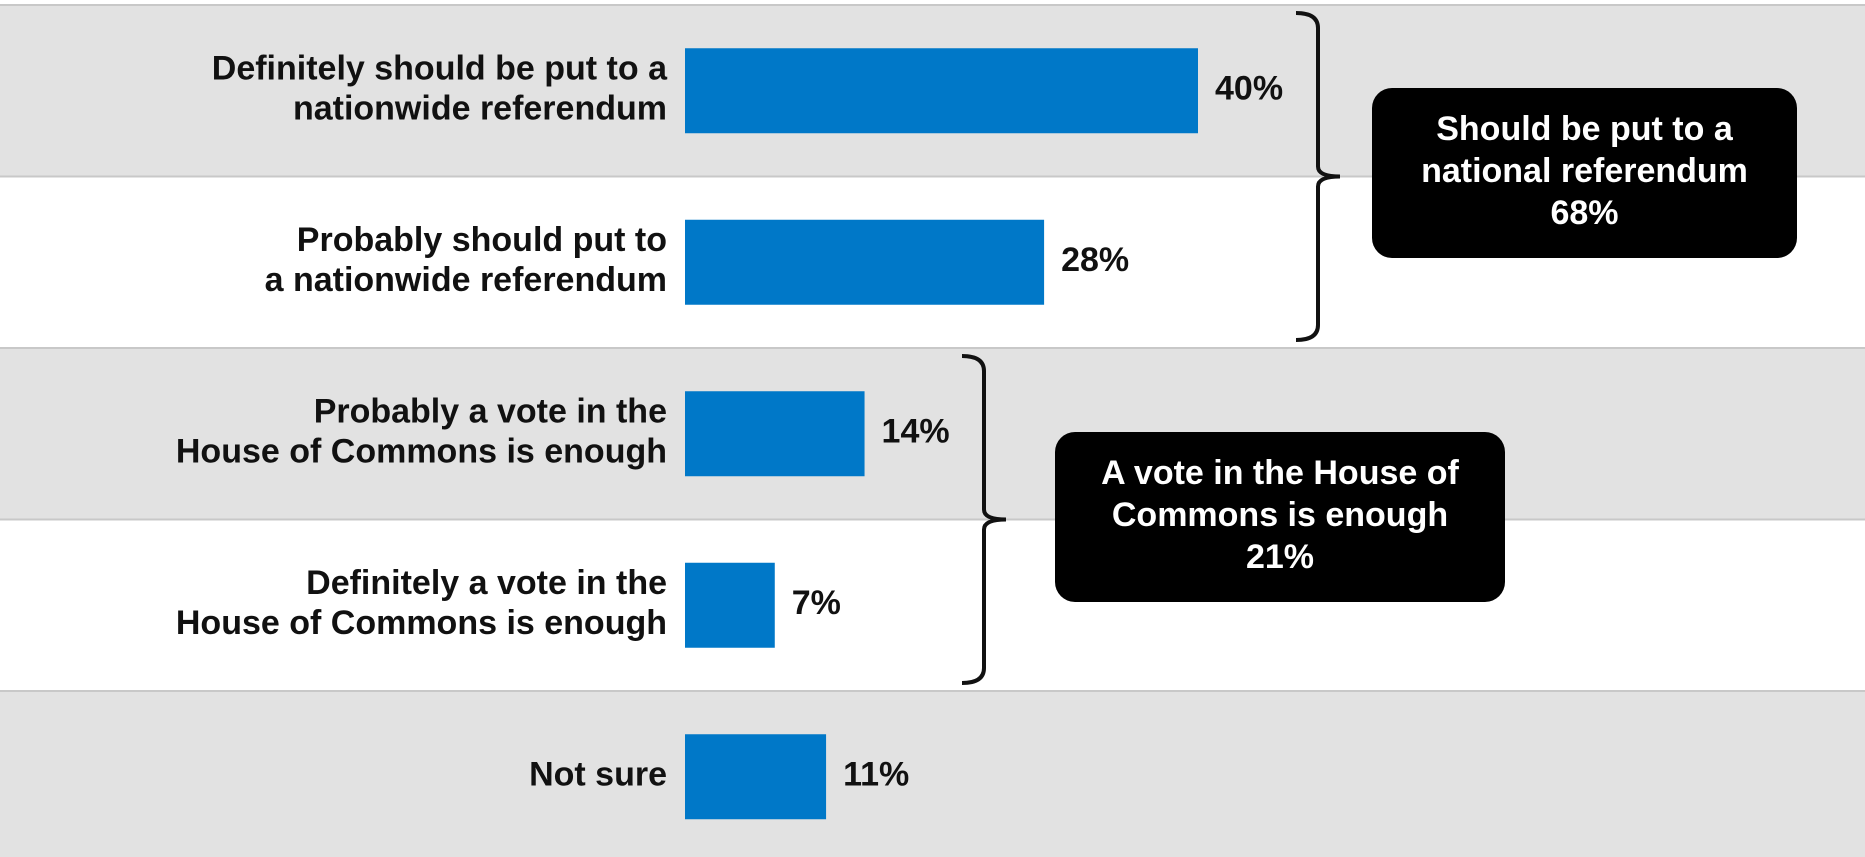  What do you see at coordinates (1249, 89) in the screenshot?
I see `value-label: 40%` at bounding box center [1249, 89].